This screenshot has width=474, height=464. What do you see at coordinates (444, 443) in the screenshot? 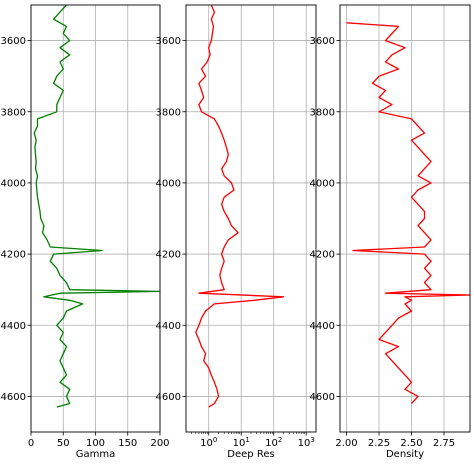
I see `x-tick-label: 2.75` at bounding box center [444, 443].